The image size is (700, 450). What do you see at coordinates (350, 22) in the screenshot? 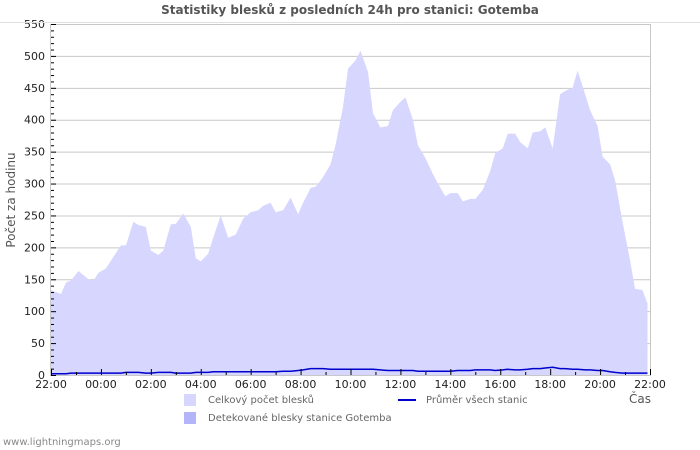
I see `title-divider` at bounding box center [350, 22].